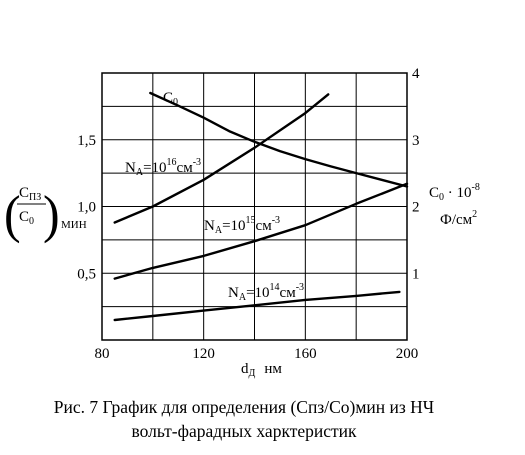 The image size is (525, 455). Describe the element at coordinates (257, 354) in the screenshot. I see `x-tick-labels: 80 120 160 200` at that location.